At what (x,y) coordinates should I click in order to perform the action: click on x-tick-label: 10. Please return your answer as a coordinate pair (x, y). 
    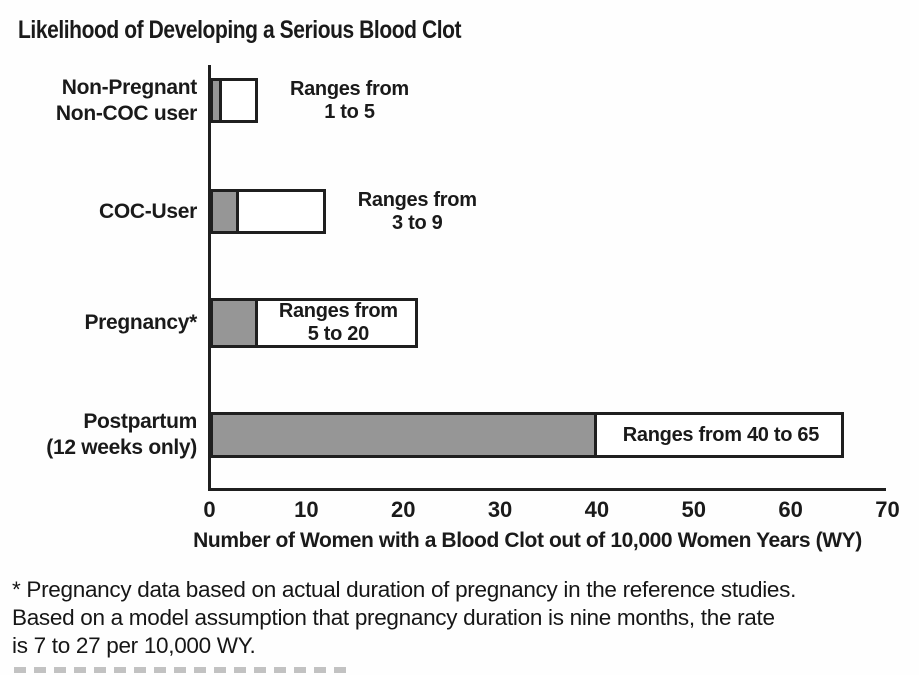
    Looking at the image, I should click on (306, 509).